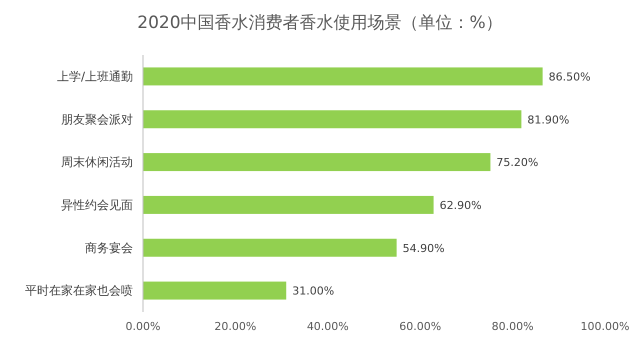 Image resolution: width=640 pixels, height=353 pixels. What do you see at coordinates (513, 326) in the screenshot?
I see `x-tick-label: 80.00%` at bounding box center [513, 326].